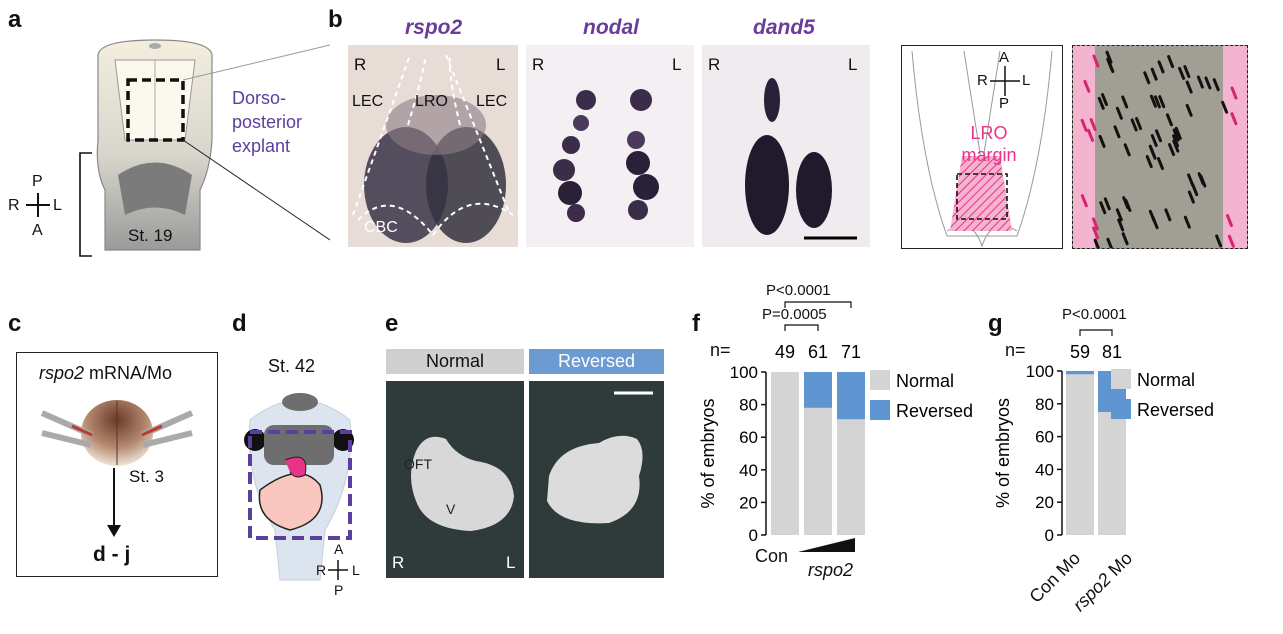 This screenshot has height=634, width=1283. Describe the element at coordinates (15, 323) in the screenshot. I see `panel-c-letter: c` at that location.